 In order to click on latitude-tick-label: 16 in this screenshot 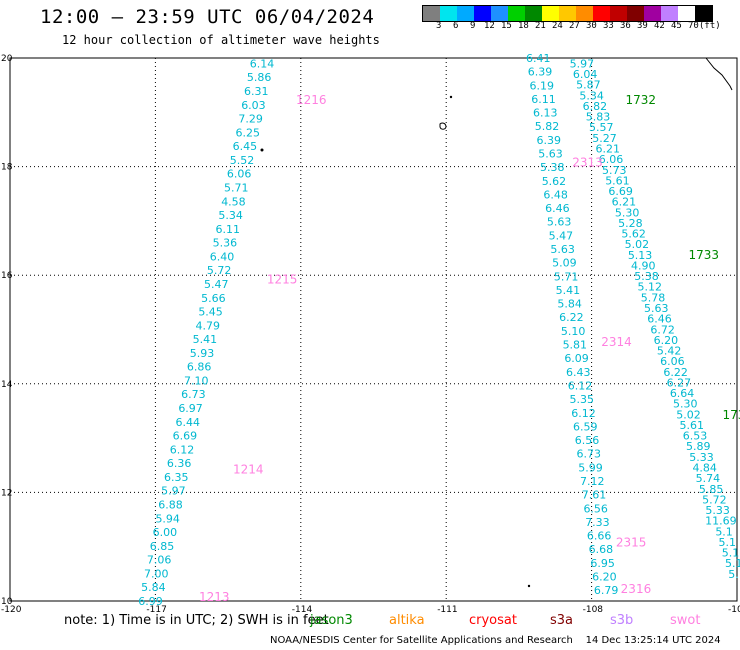, I will do `click(7, 276)`.